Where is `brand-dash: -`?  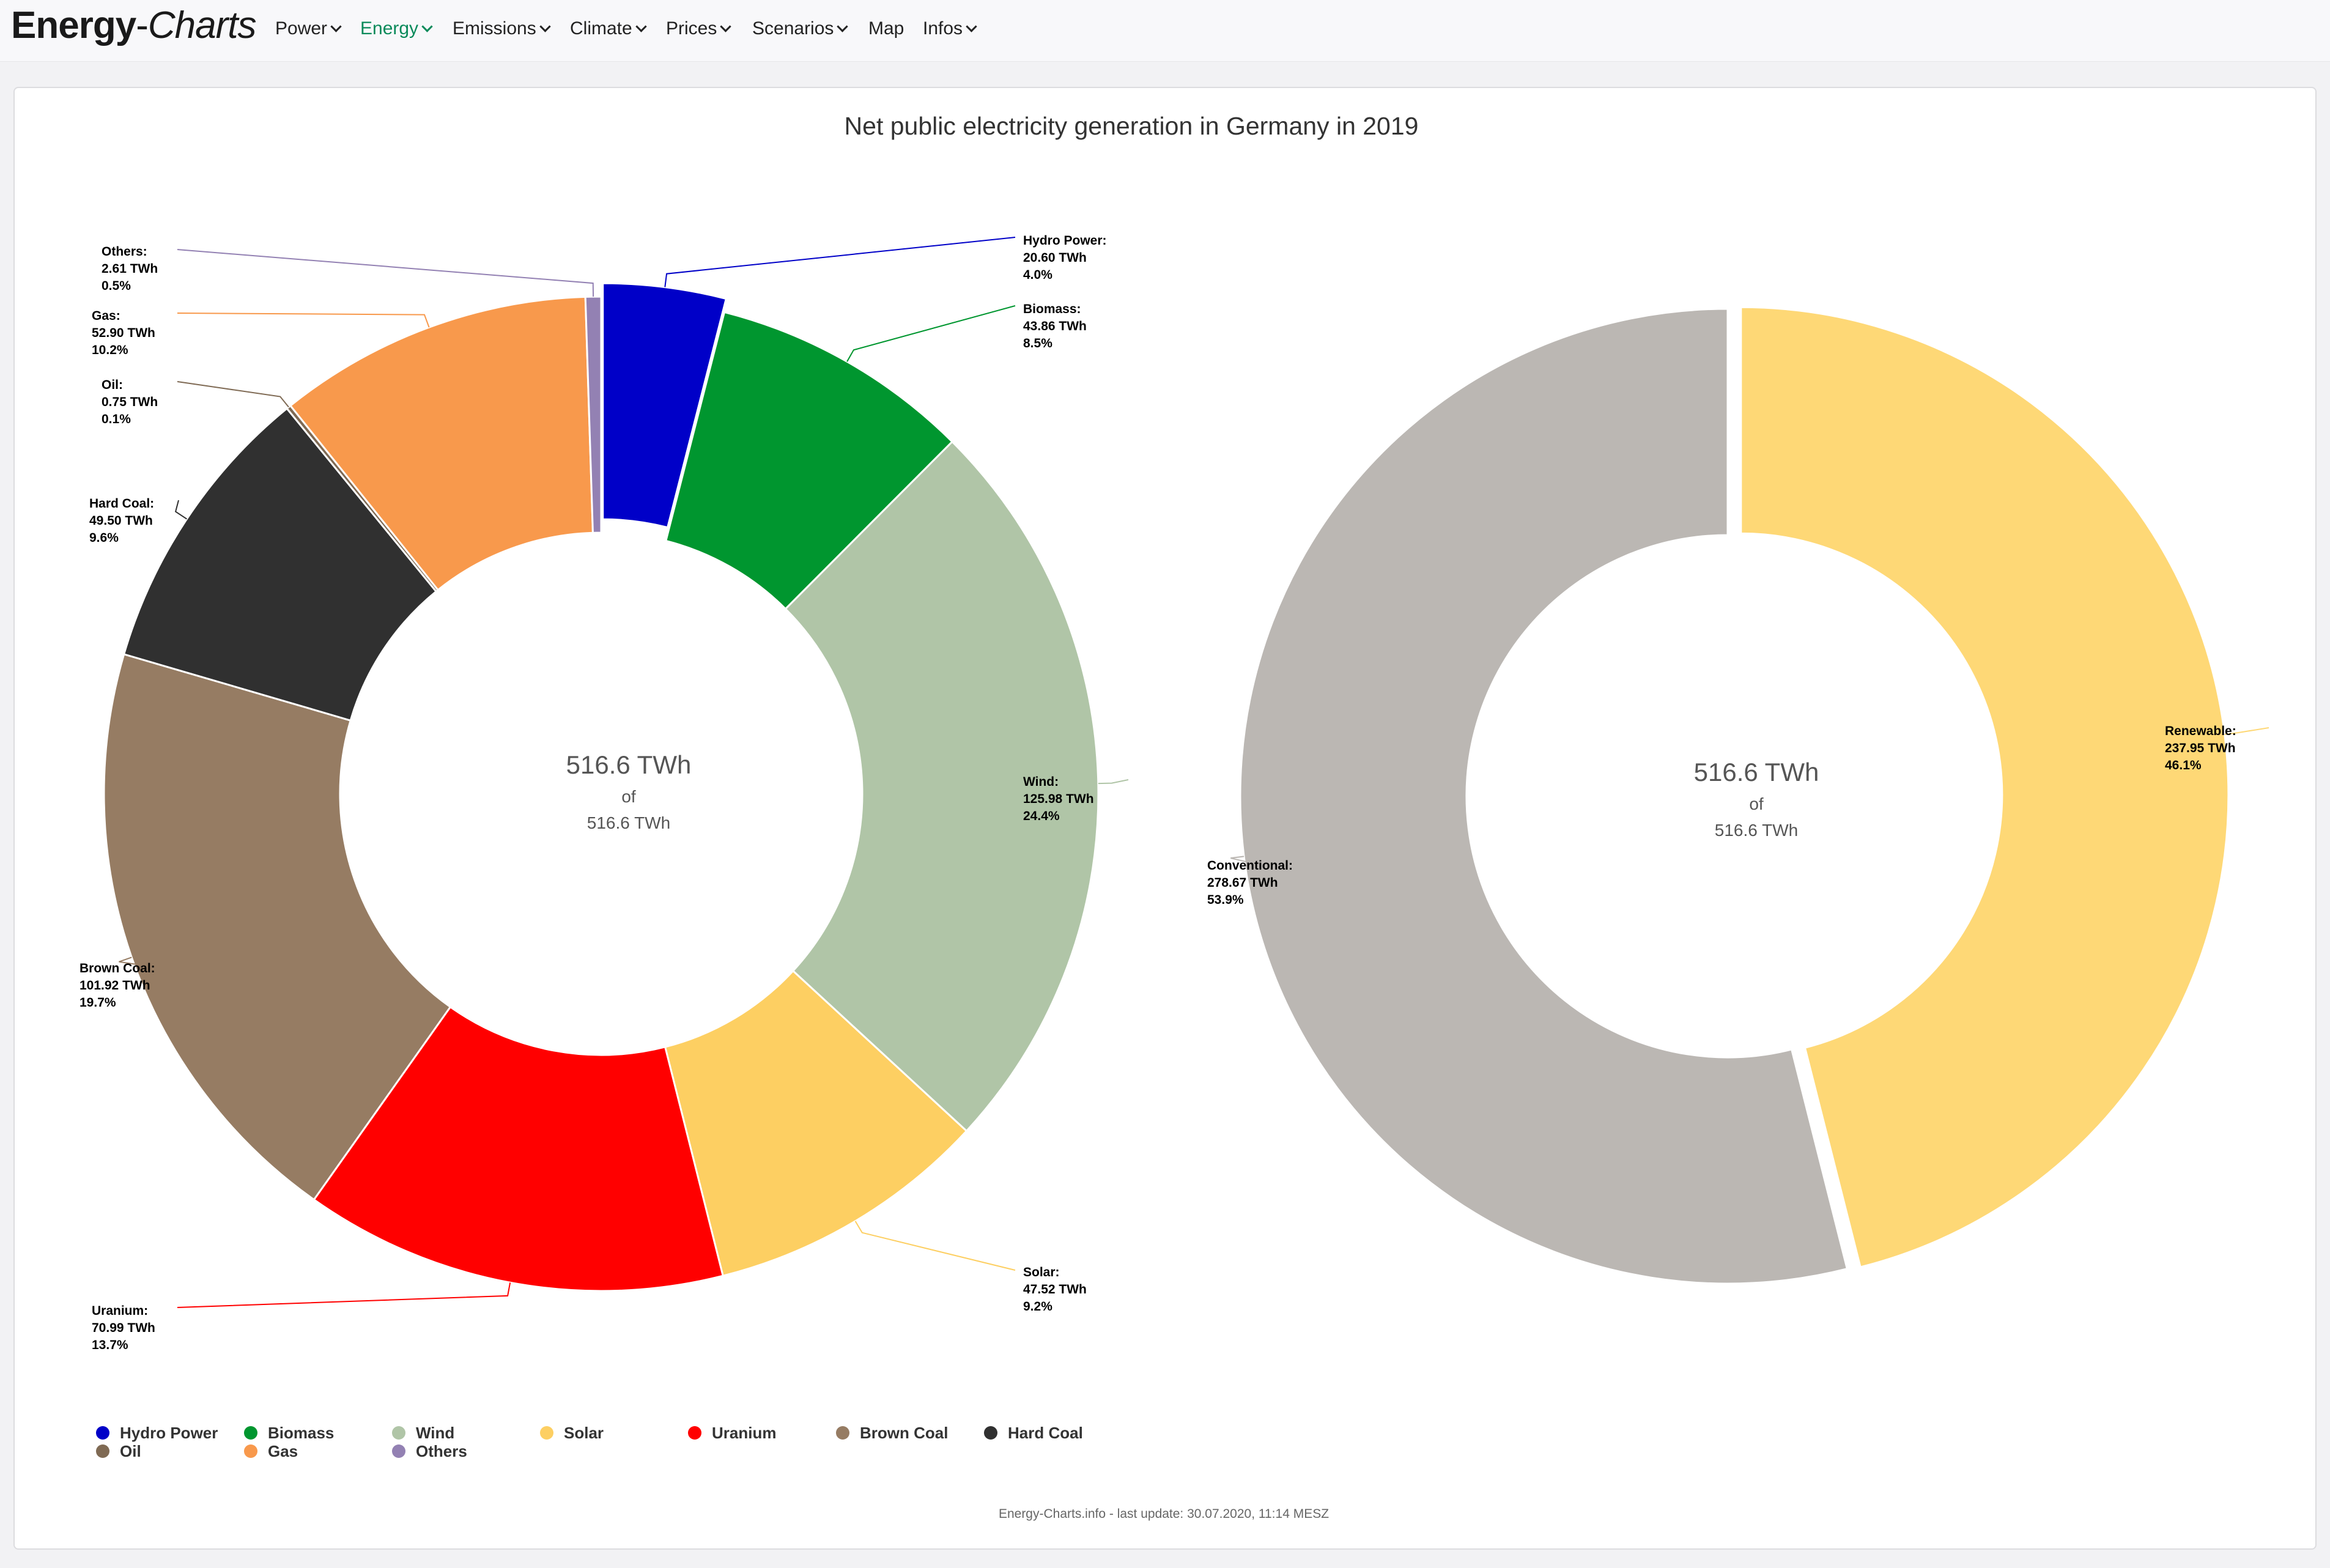 brand-dash: - is located at coordinates (142, 25).